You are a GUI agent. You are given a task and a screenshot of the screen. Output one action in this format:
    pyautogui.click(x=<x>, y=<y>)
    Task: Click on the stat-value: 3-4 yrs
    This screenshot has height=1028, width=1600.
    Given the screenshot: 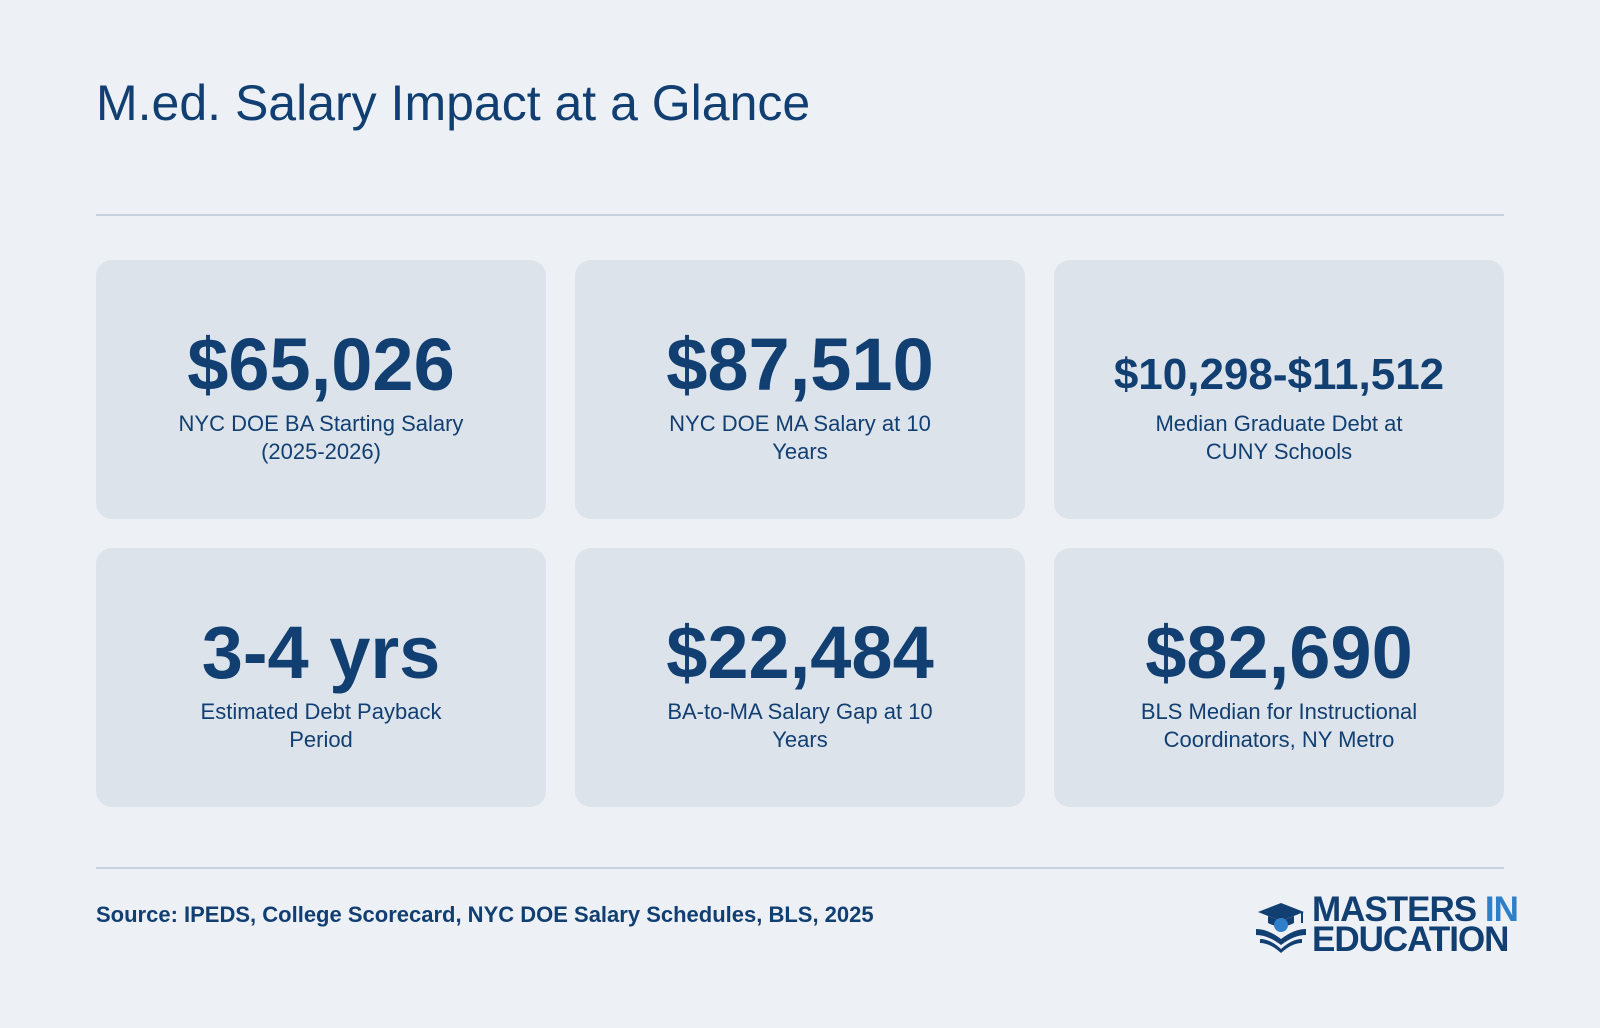 What is the action you would take?
    pyautogui.click(x=321, y=652)
    